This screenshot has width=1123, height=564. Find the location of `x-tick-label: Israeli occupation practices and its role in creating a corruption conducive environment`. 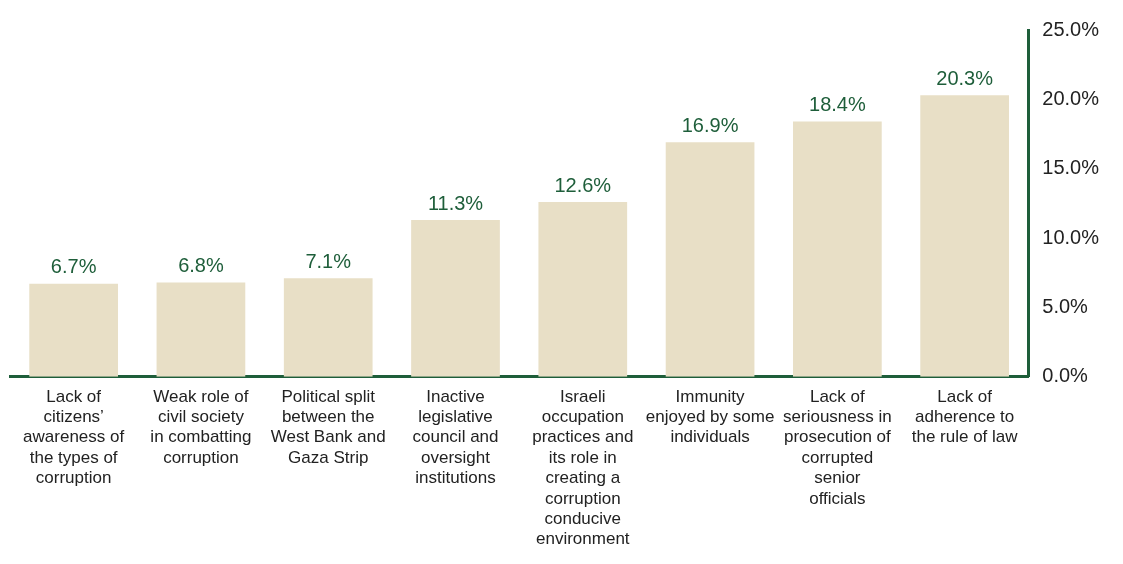

x-tick-label: Israeli occupation practices and its role in creating a corruption conducive environment is located at coordinates (583, 467).